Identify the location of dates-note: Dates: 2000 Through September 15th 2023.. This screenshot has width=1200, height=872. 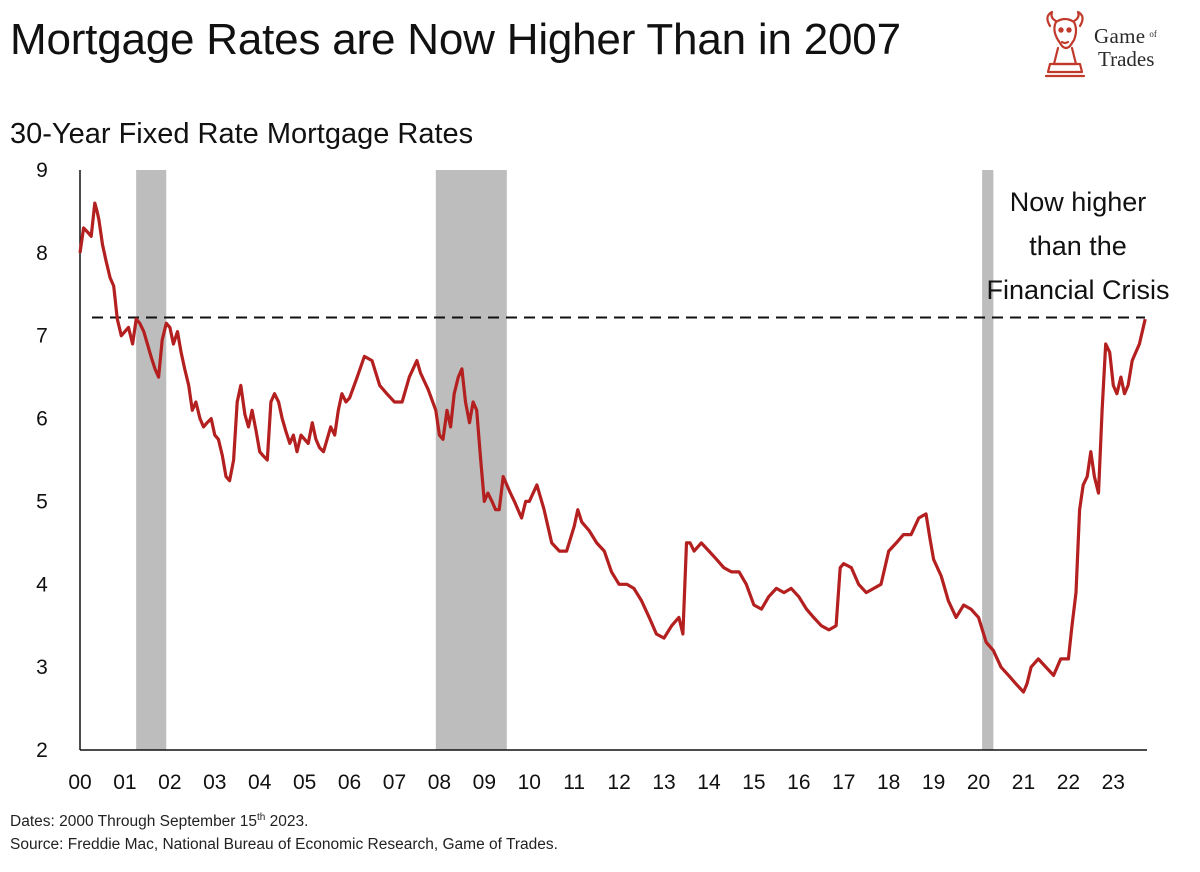
(284, 819).